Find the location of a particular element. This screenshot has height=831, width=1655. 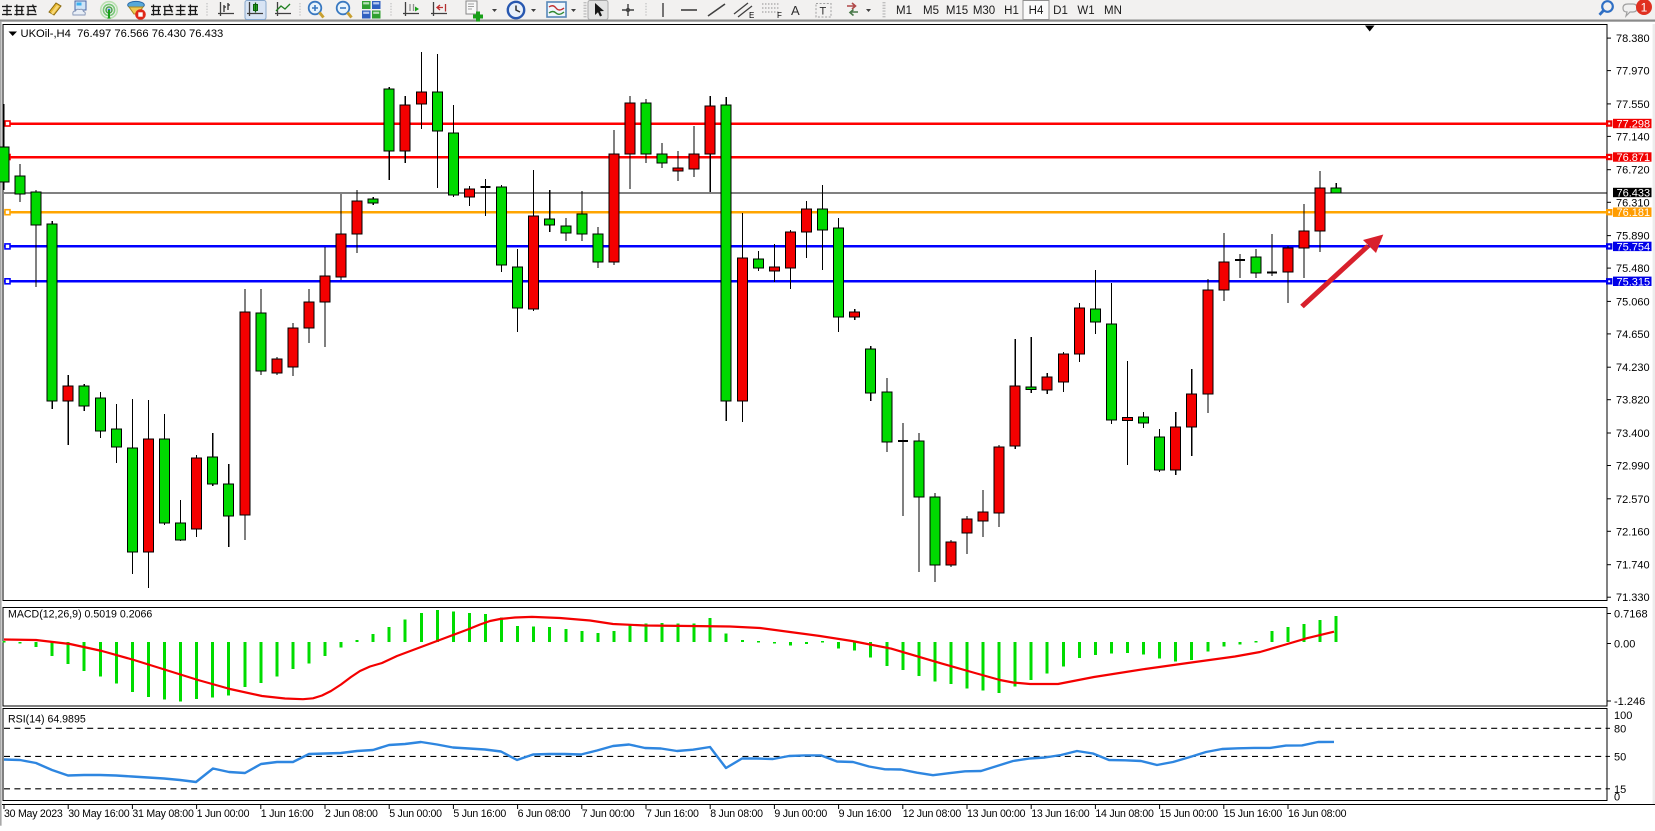

svg-text: 77.970 is located at coordinates (1633, 72).